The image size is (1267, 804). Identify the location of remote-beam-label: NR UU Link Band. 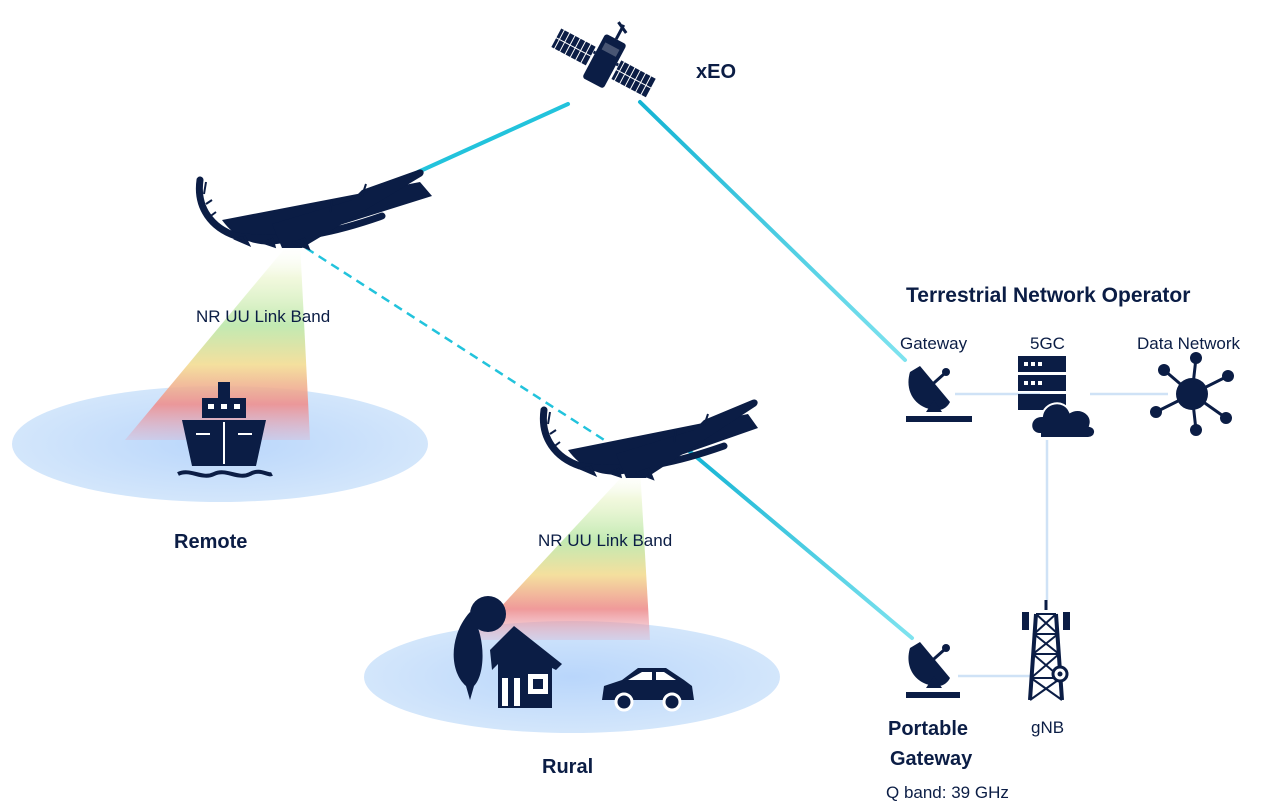
(263, 316).